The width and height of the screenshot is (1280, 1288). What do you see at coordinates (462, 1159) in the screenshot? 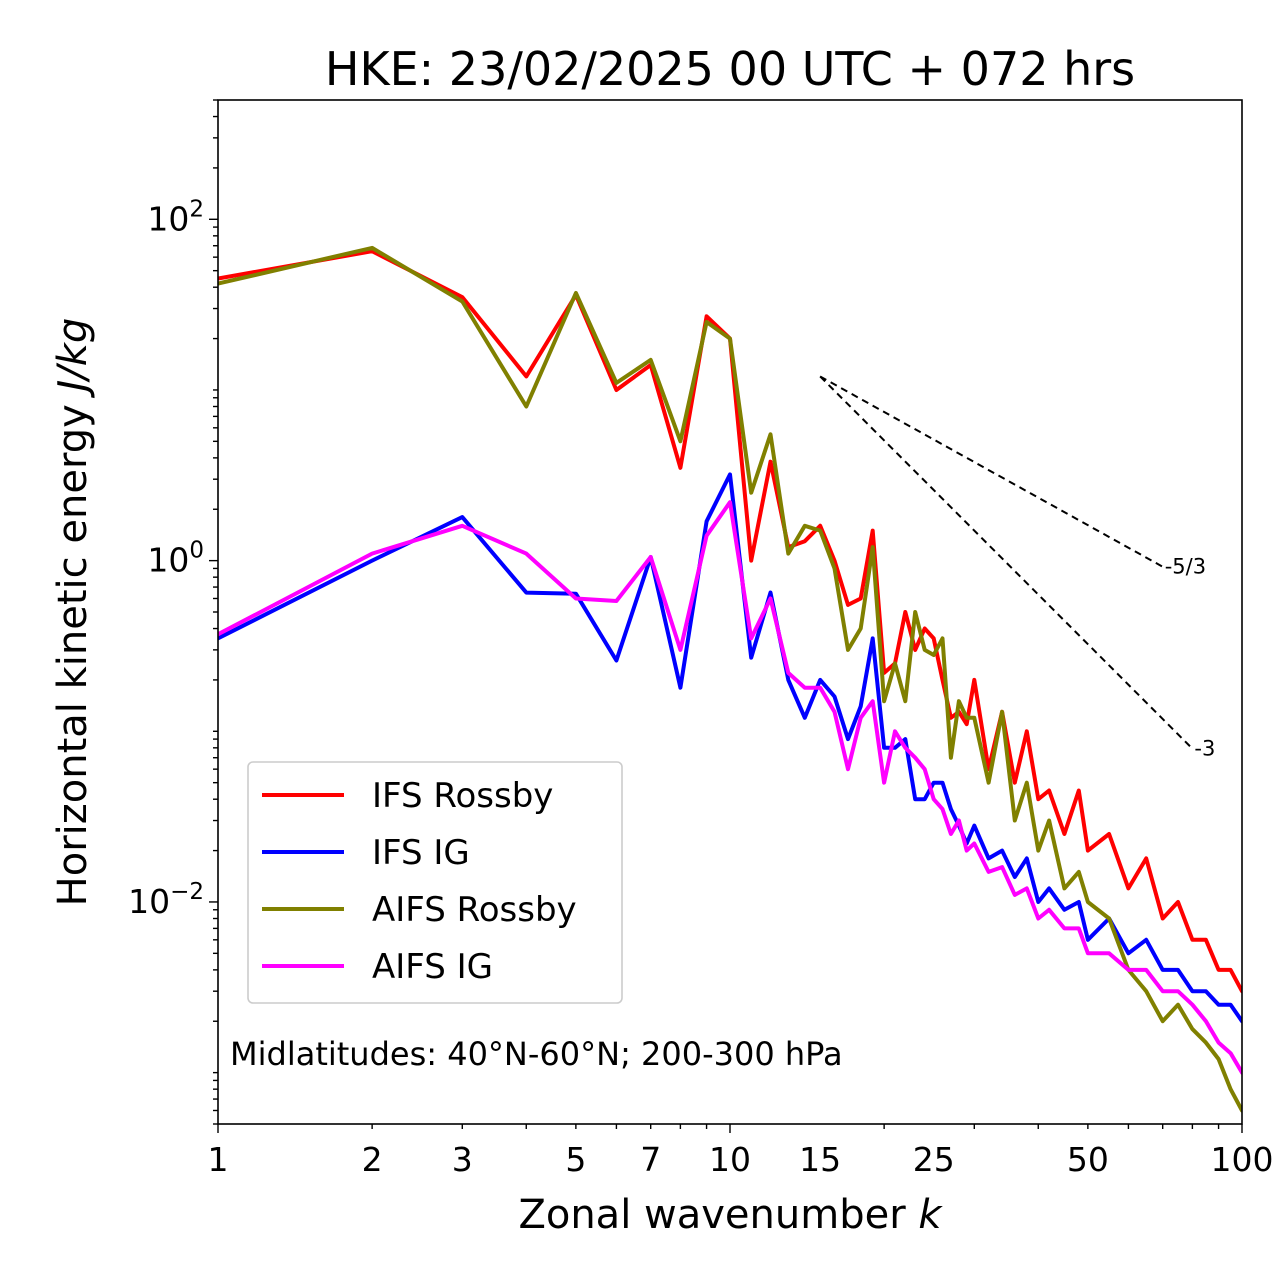
I see `x-tick-label: 3` at bounding box center [462, 1159].